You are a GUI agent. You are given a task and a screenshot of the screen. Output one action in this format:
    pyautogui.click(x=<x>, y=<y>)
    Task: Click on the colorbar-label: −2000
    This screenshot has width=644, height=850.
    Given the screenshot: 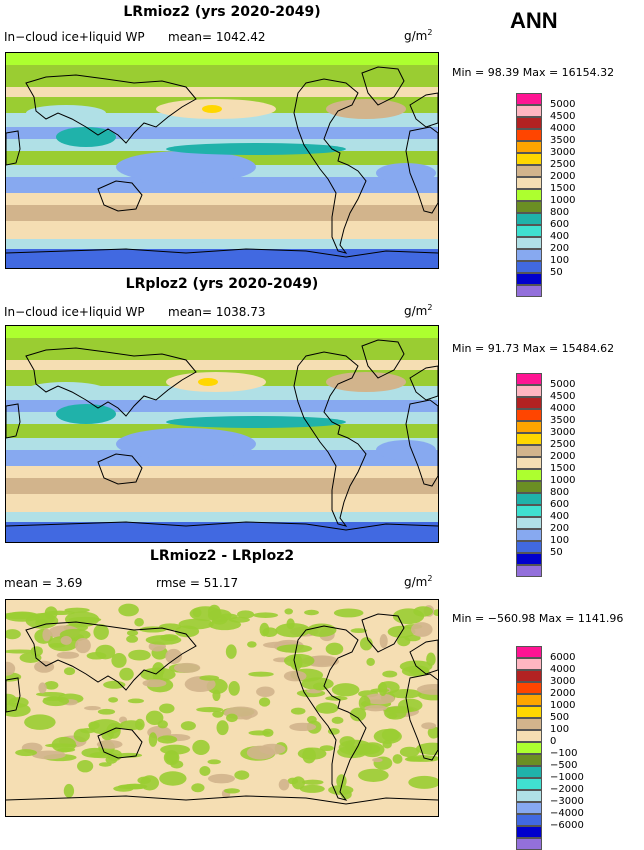 What is the action you would take?
    pyautogui.click(x=567, y=789)
    